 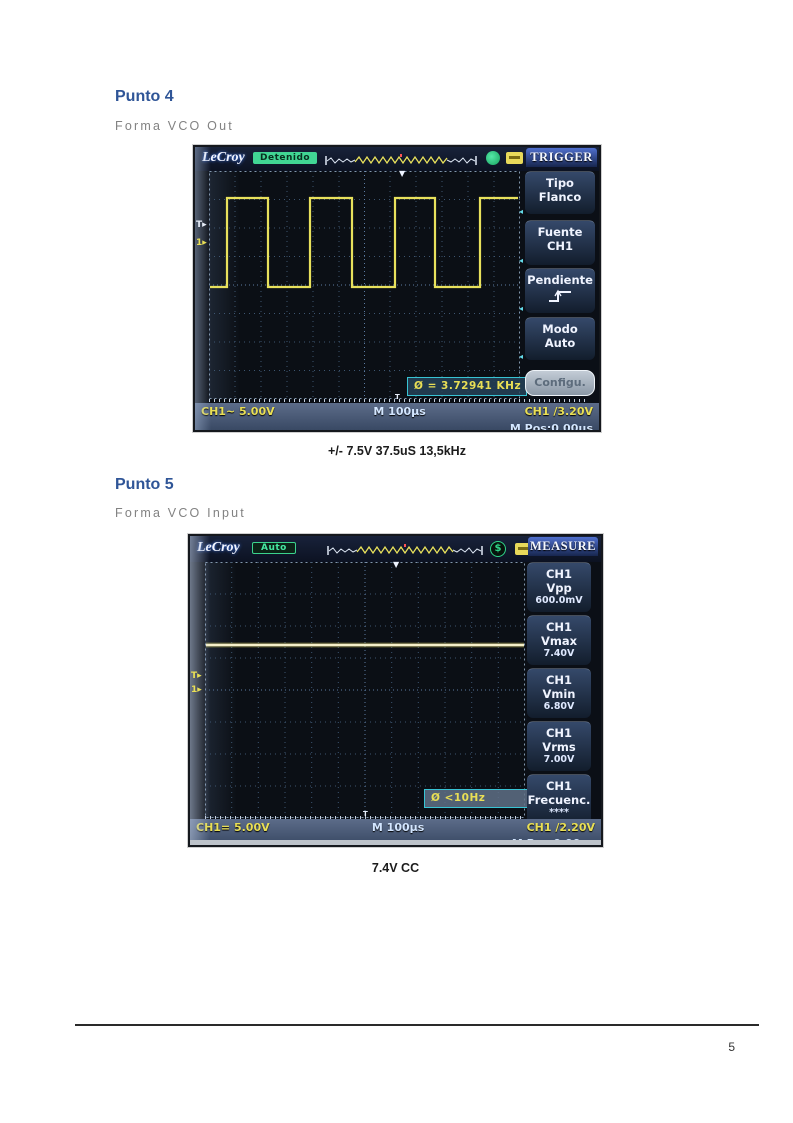 What do you see at coordinates (233, 827) in the screenshot?
I see `ch1-scale-readout: CH1= 5.00V` at bounding box center [233, 827].